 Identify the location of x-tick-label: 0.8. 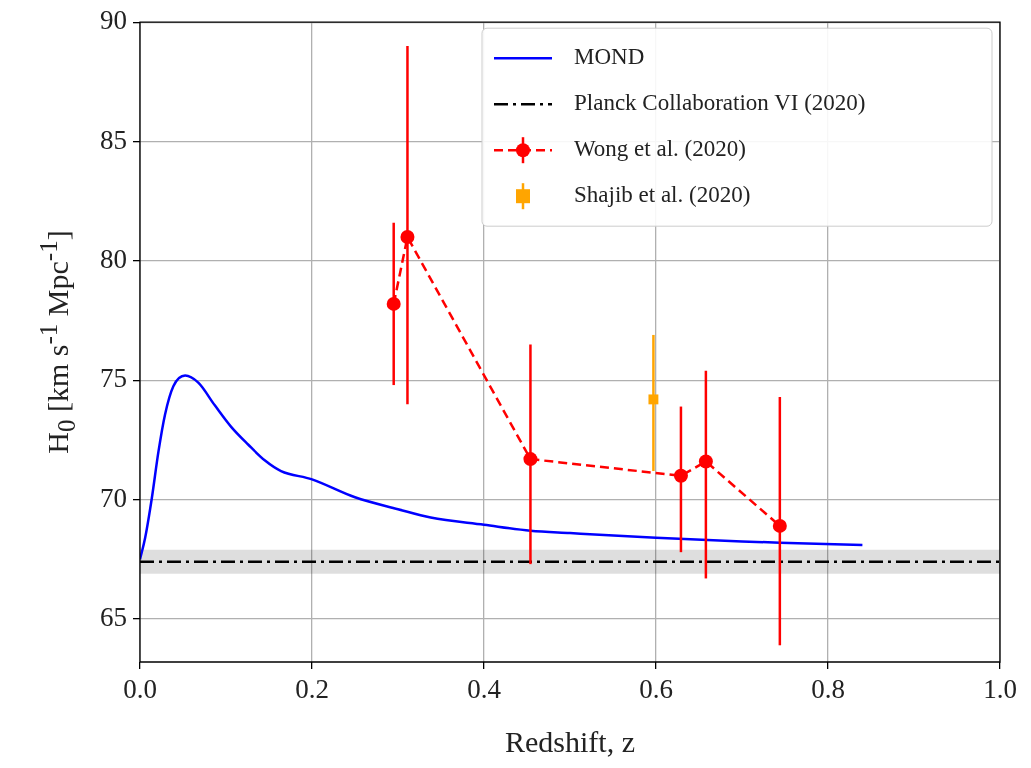
(828, 689).